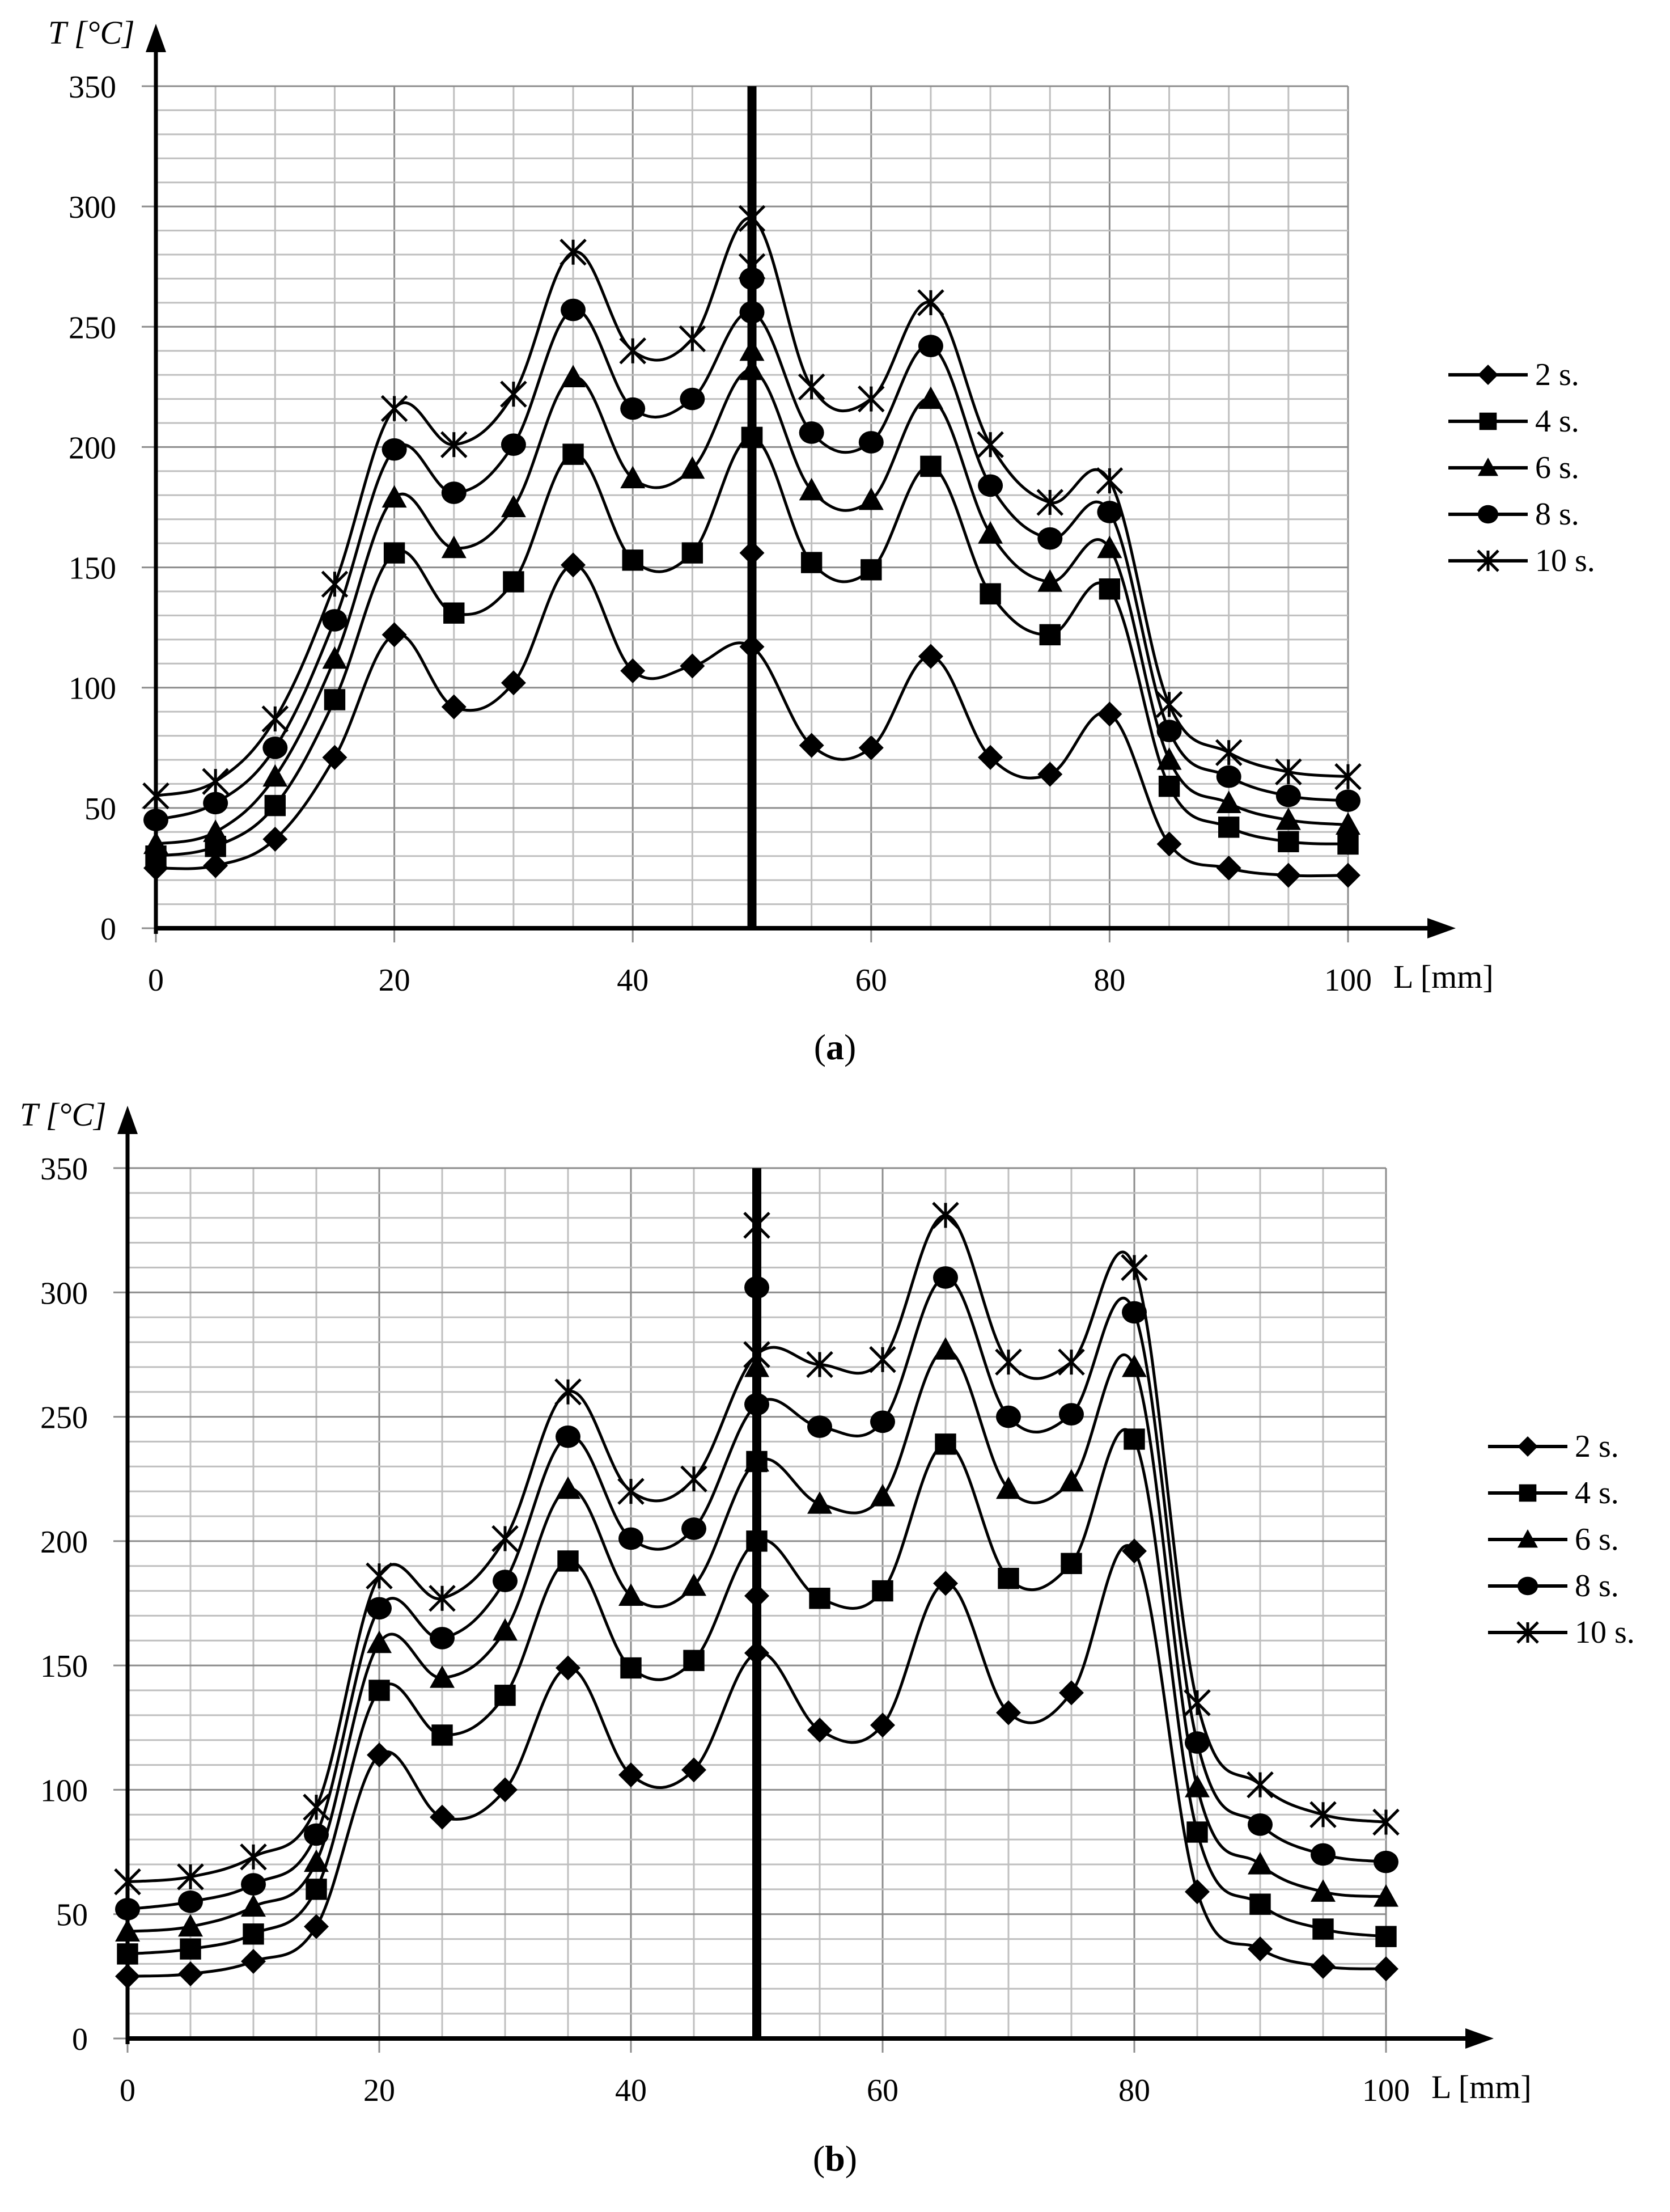 This screenshot has height=2212, width=1670. I want to click on legend-label: 8 s., so click(1597, 1586).